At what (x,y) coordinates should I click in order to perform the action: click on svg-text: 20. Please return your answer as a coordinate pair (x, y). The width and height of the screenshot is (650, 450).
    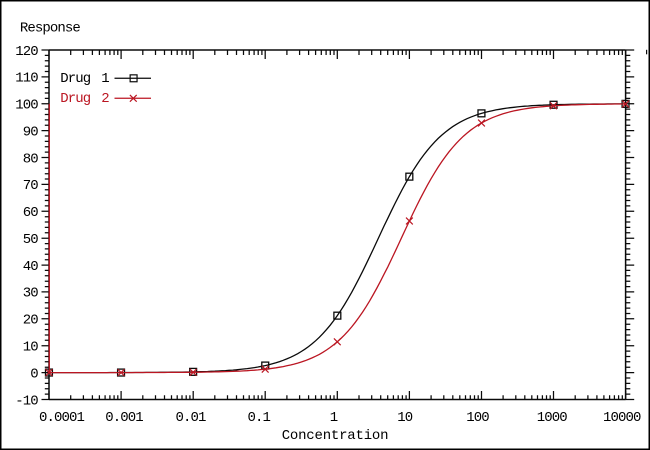
    Looking at the image, I should click on (31, 321).